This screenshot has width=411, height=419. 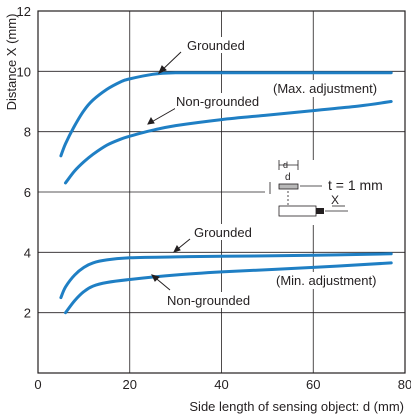 I want to click on min-nongrounded-label: Non-grounded, so click(x=208, y=300).